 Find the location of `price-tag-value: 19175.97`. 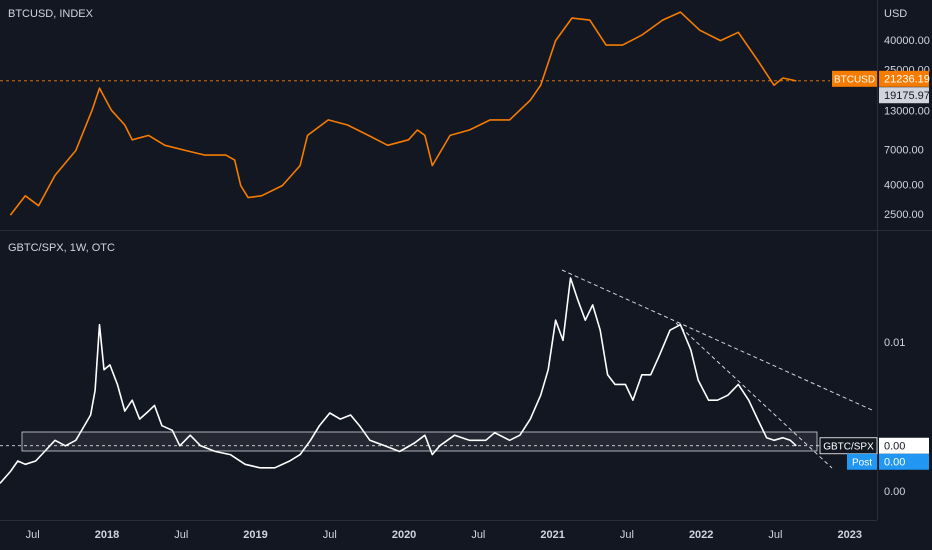

price-tag-value: 19175.97 is located at coordinates (907, 96).